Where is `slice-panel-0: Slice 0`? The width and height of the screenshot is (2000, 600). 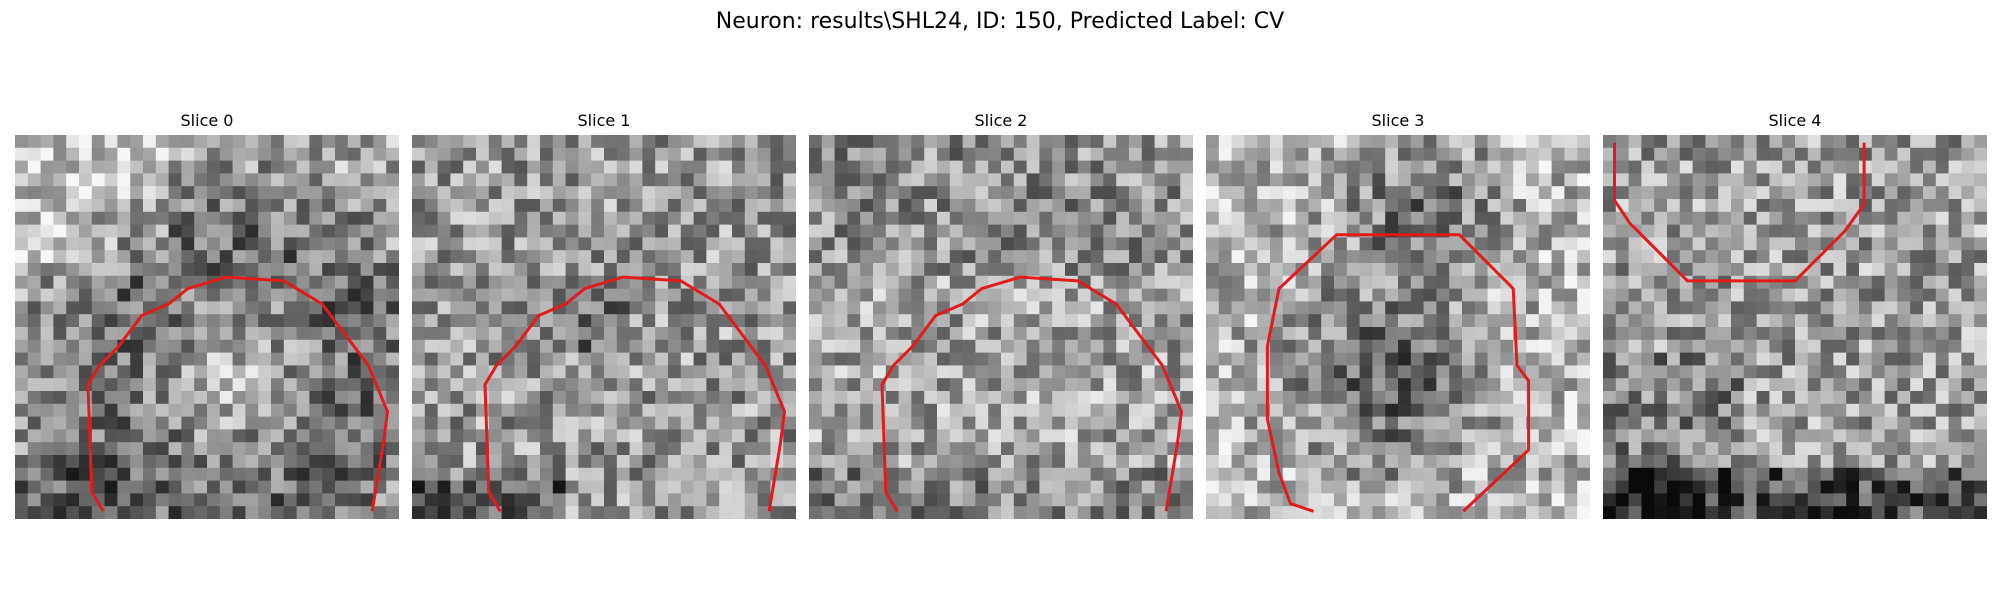 slice-panel-0: Slice 0 is located at coordinates (207, 314).